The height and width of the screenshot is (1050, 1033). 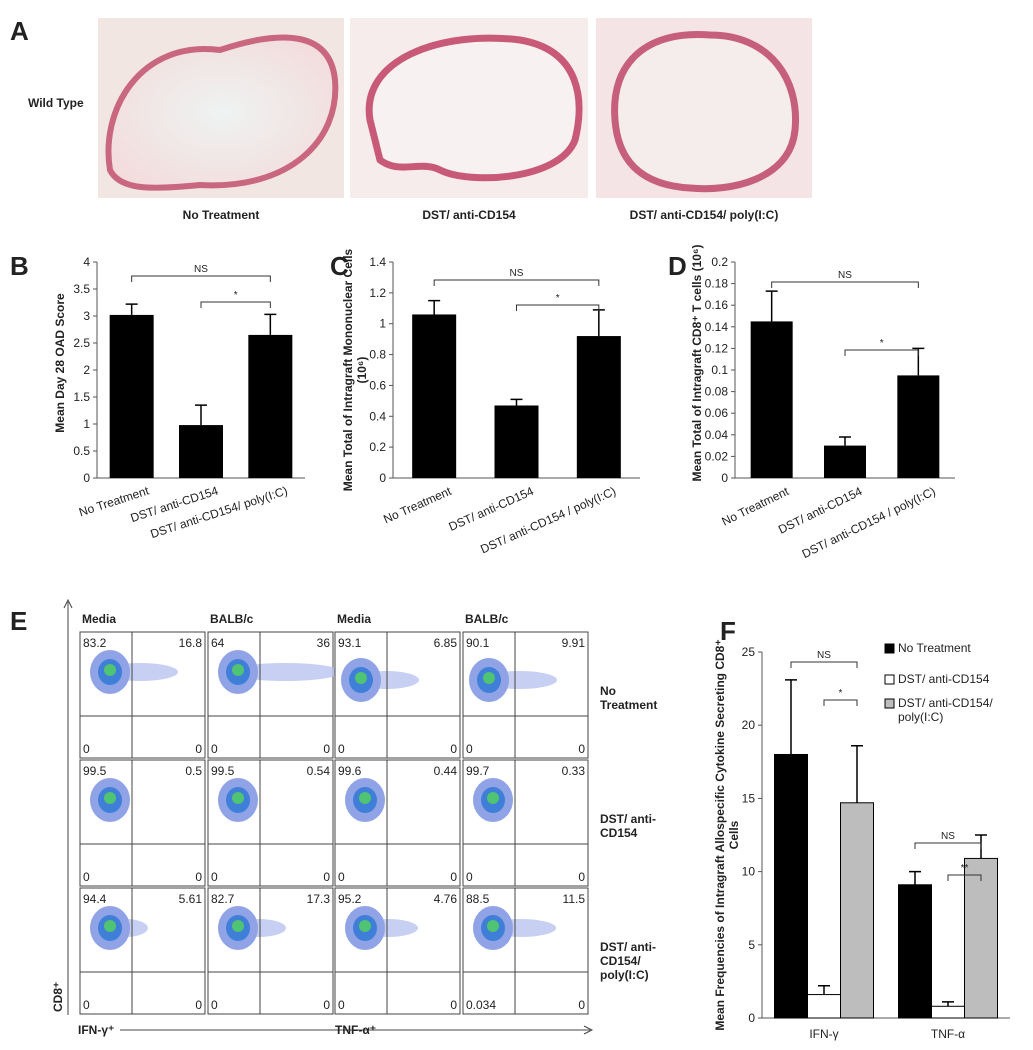 What do you see at coordinates (882, 343) in the screenshot?
I see `significance-label: *` at bounding box center [882, 343].